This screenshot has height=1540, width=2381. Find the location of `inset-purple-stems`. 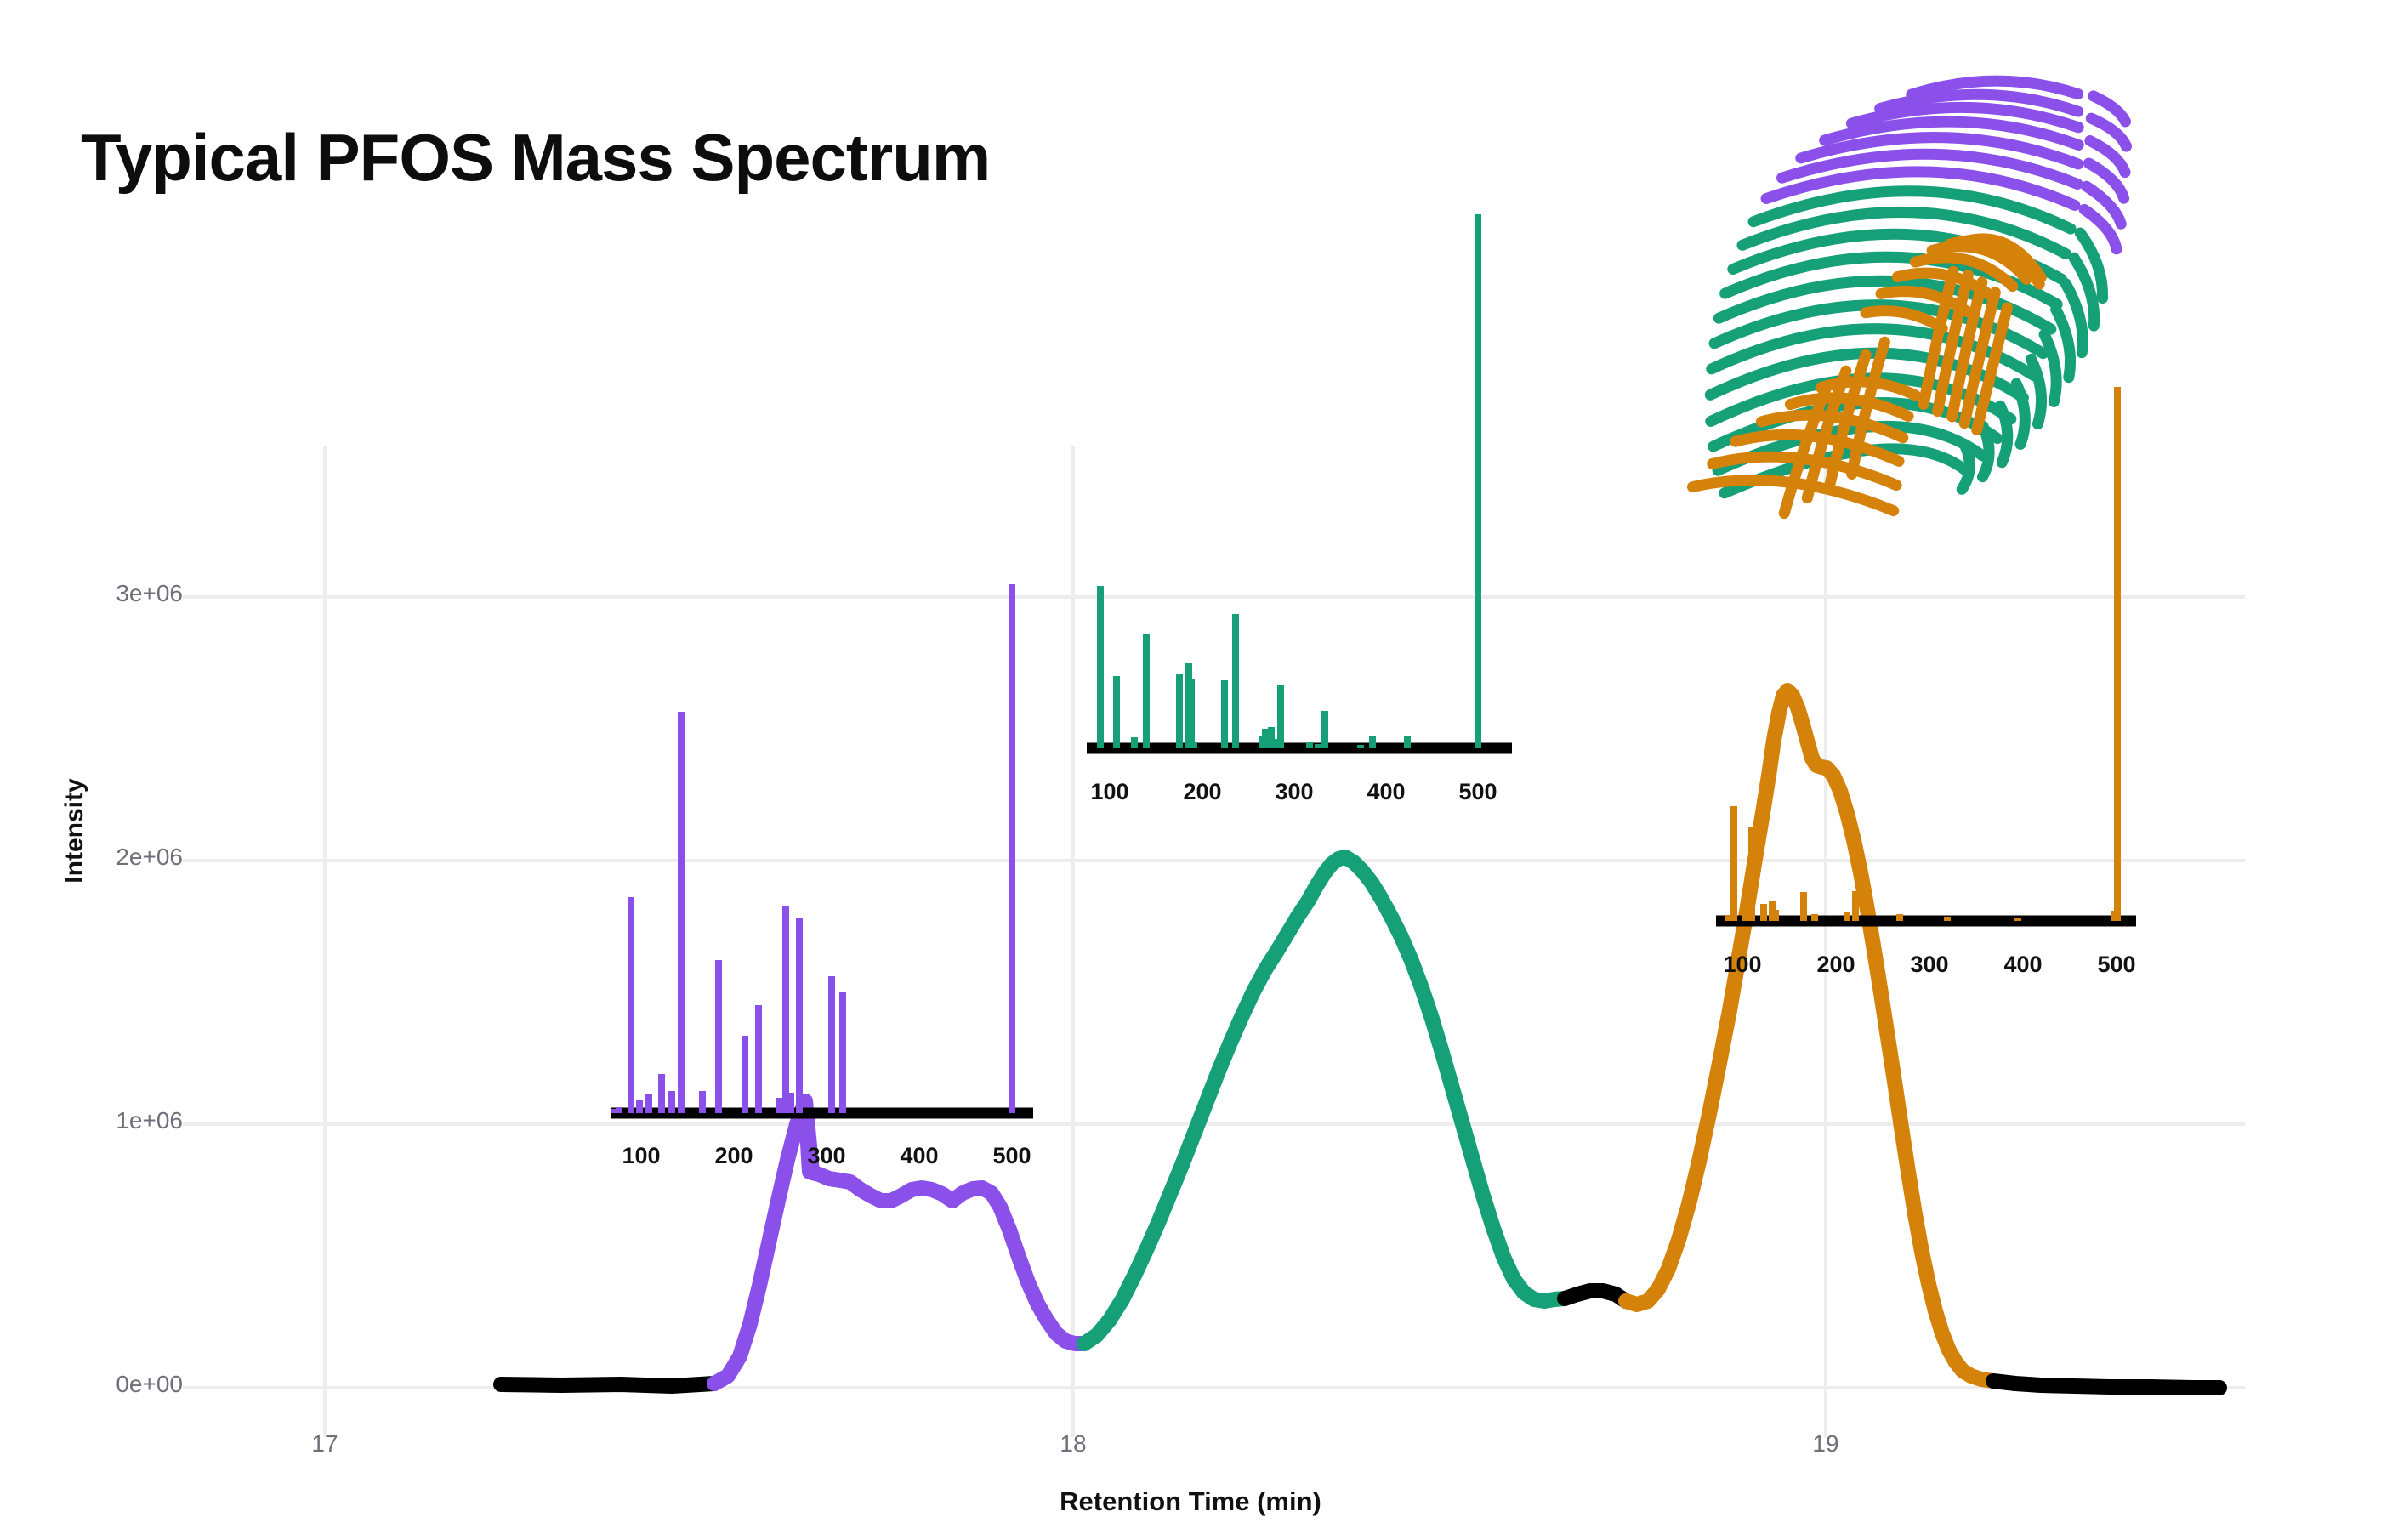

inset-purple-stems is located at coordinates (813, 848).